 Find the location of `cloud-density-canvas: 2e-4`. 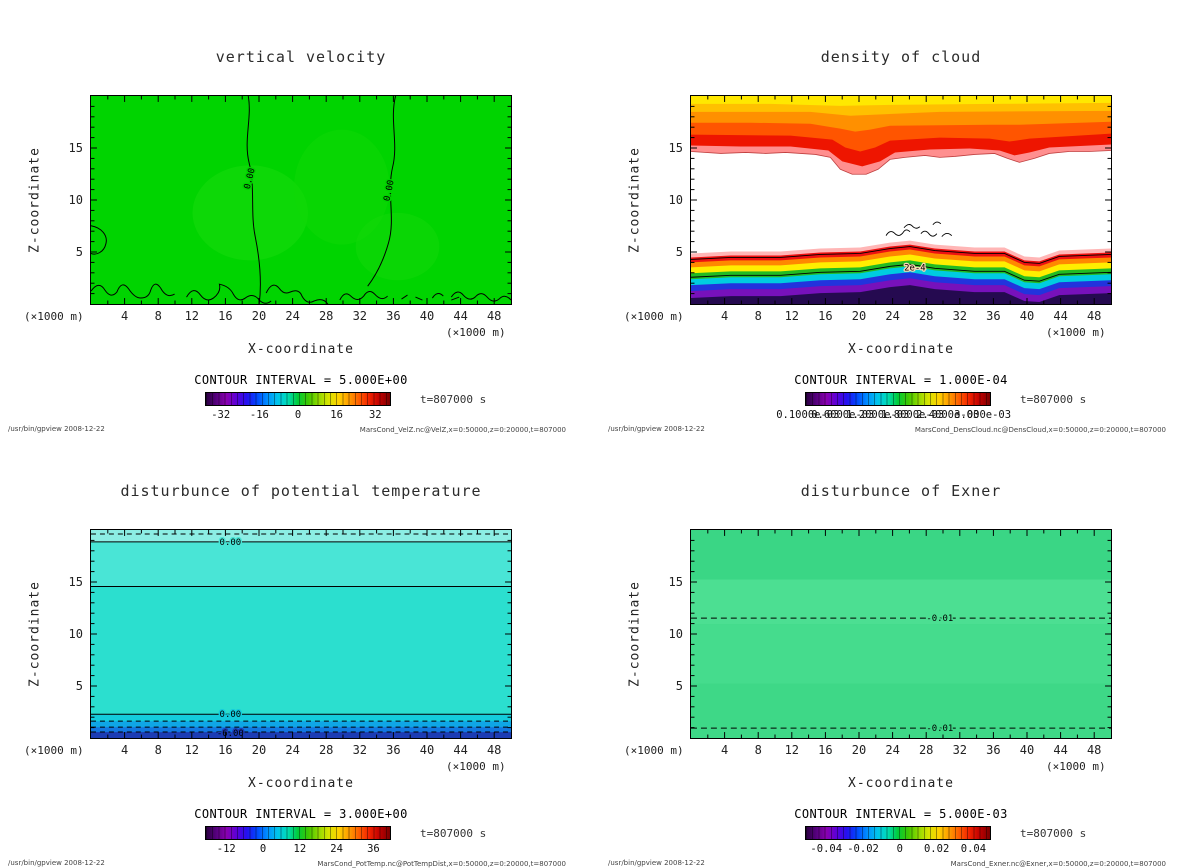

cloud-density-canvas: 2e-4 is located at coordinates (901, 200).